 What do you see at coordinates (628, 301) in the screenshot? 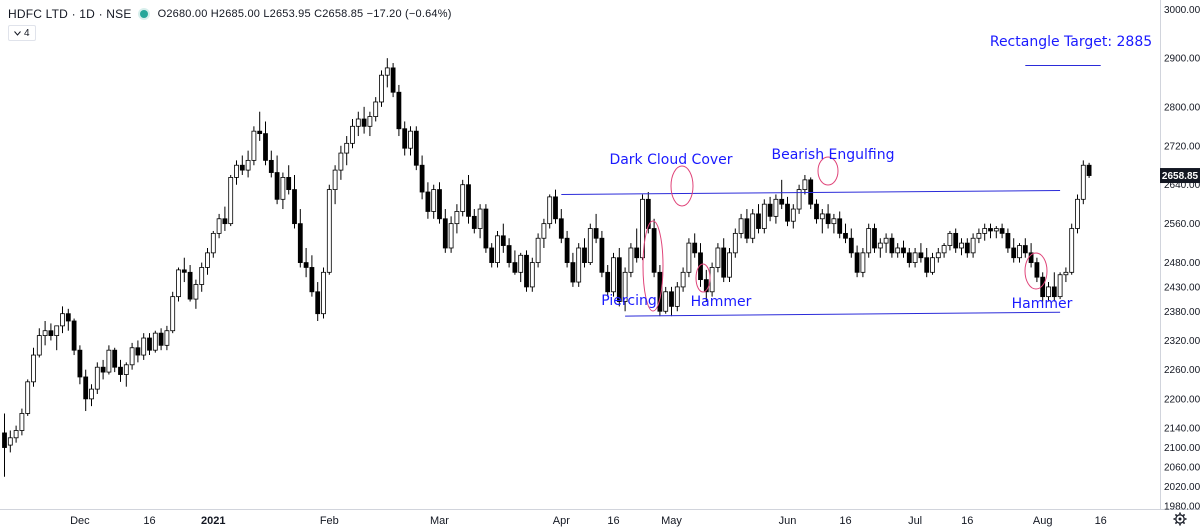
I see `pattern-annotation: Piercing` at bounding box center [628, 301].